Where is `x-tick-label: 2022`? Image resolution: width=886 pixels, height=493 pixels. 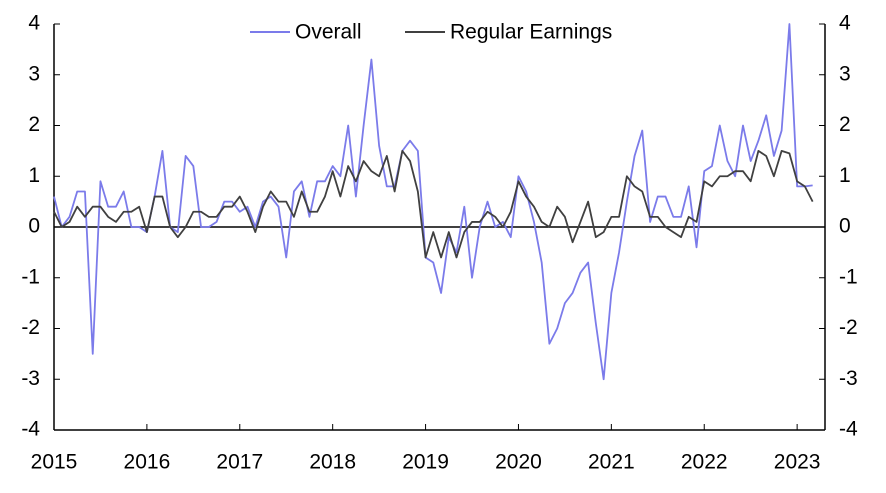
x-tick-label: 2022 is located at coordinates (704, 462).